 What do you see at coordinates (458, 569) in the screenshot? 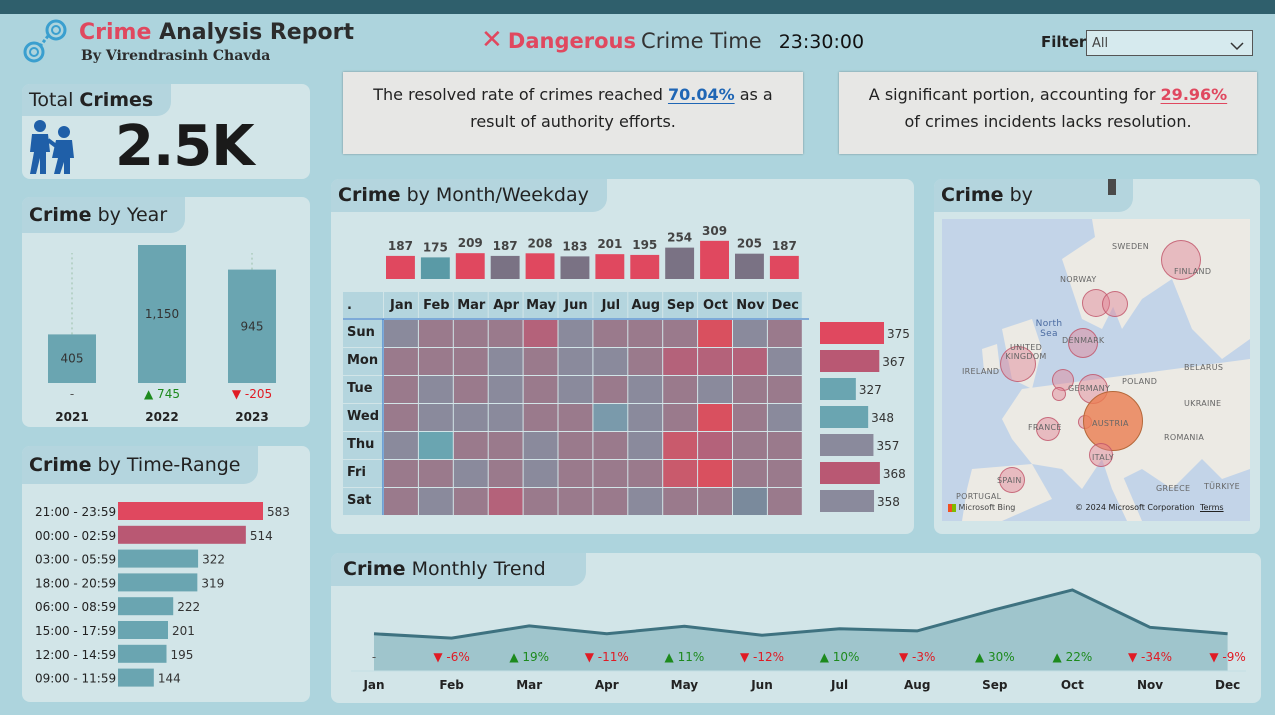
I see `monthly-trend-tab: Crime Monthly Trend` at bounding box center [458, 569].